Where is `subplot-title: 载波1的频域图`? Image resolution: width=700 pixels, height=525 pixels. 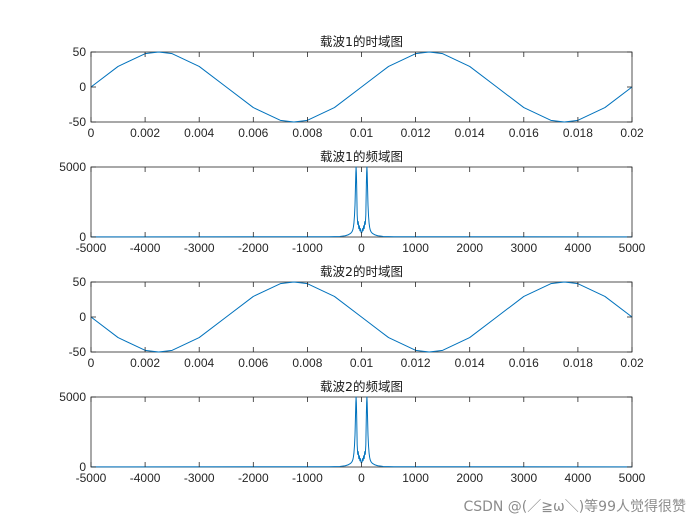
subplot-title: 载波1的频域图 is located at coordinates (361, 156).